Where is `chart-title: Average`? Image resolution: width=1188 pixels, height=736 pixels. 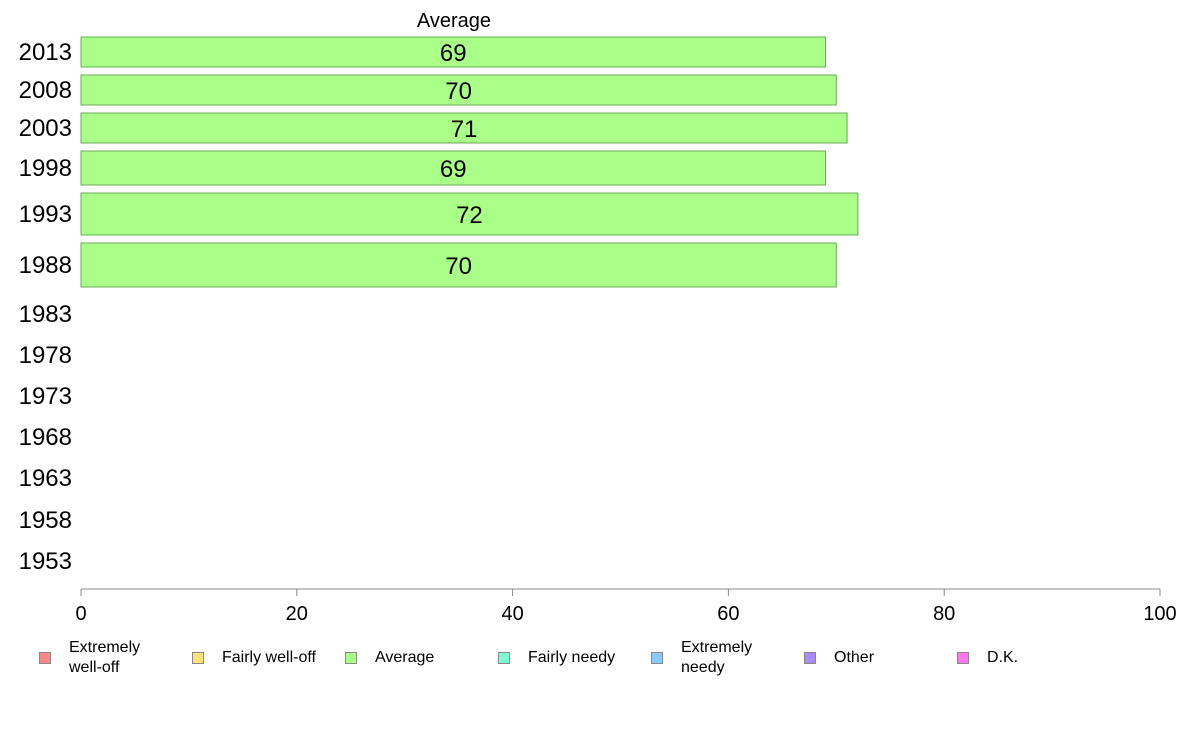
chart-title: Average is located at coordinates (454, 21).